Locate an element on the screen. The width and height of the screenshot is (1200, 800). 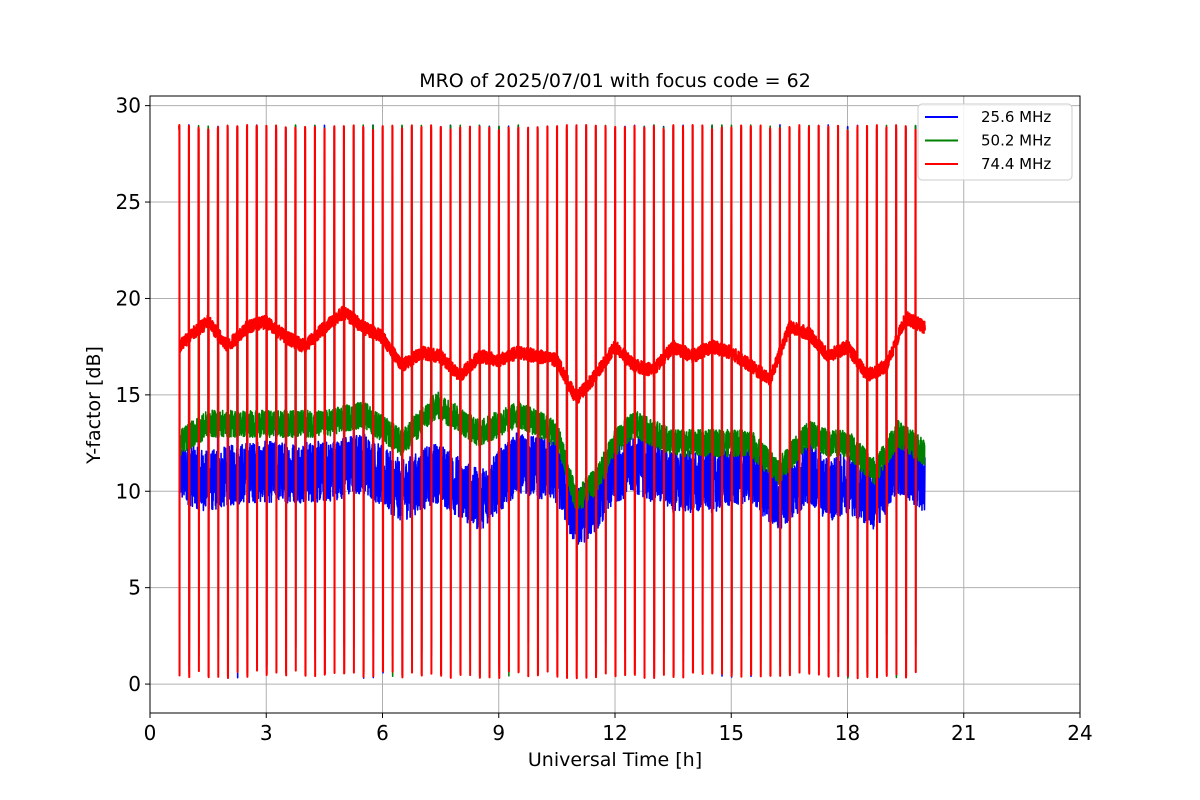
x-tick-label: 18 is located at coordinates (847, 733).